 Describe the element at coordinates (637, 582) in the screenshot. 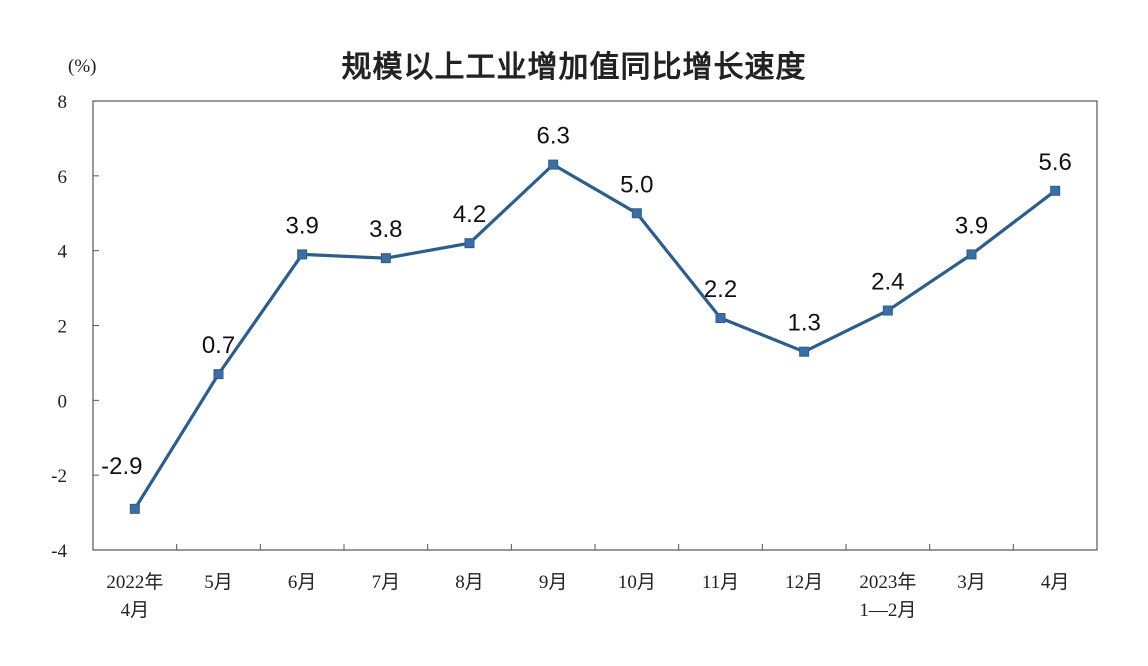

I see `x-tick-label: 10月` at that location.